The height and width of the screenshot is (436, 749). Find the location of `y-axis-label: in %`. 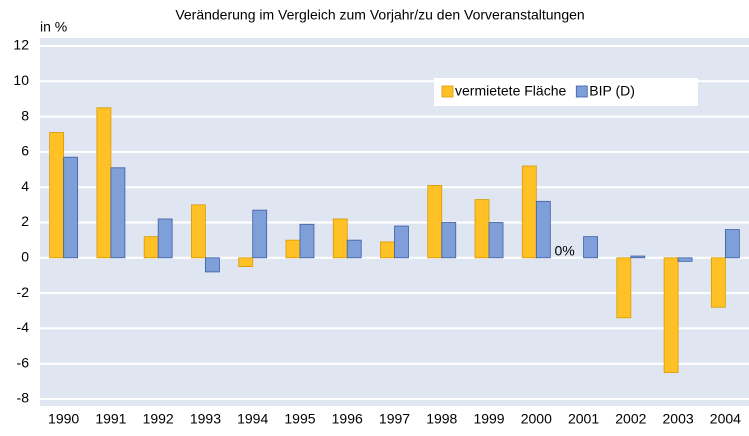

y-axis-label: in % is located at coordinates (53, 27).